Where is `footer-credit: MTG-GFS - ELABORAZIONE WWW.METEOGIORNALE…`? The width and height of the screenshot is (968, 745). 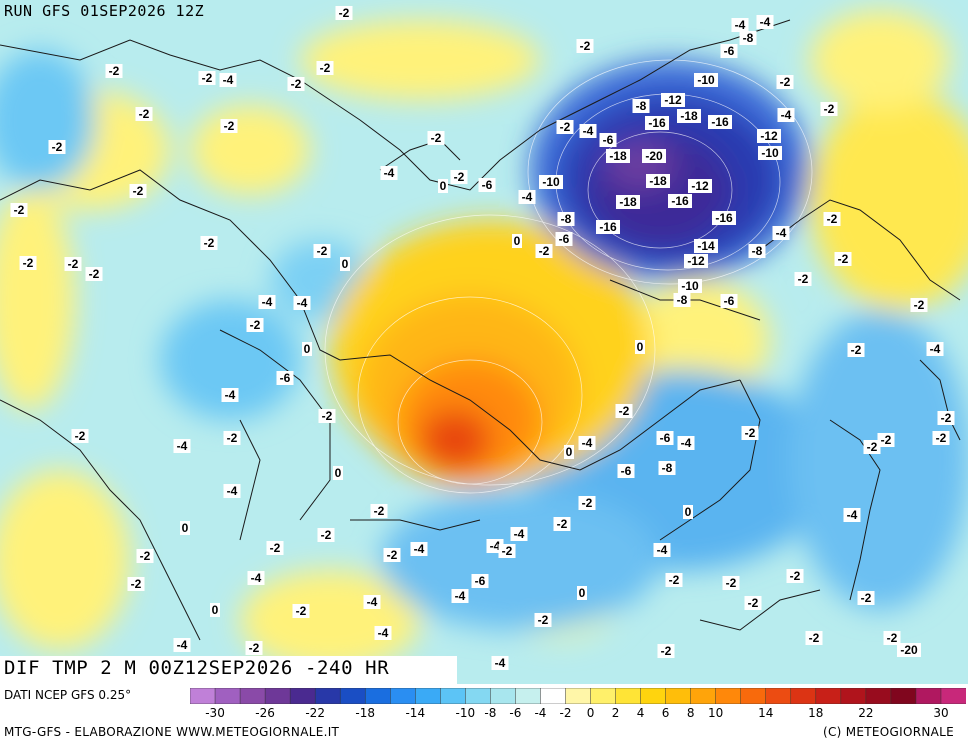
footer-credit: MTG-GFS - ELABORAZIONE WWW.METEOGIORNALE… is located at coordinates (172, 732).